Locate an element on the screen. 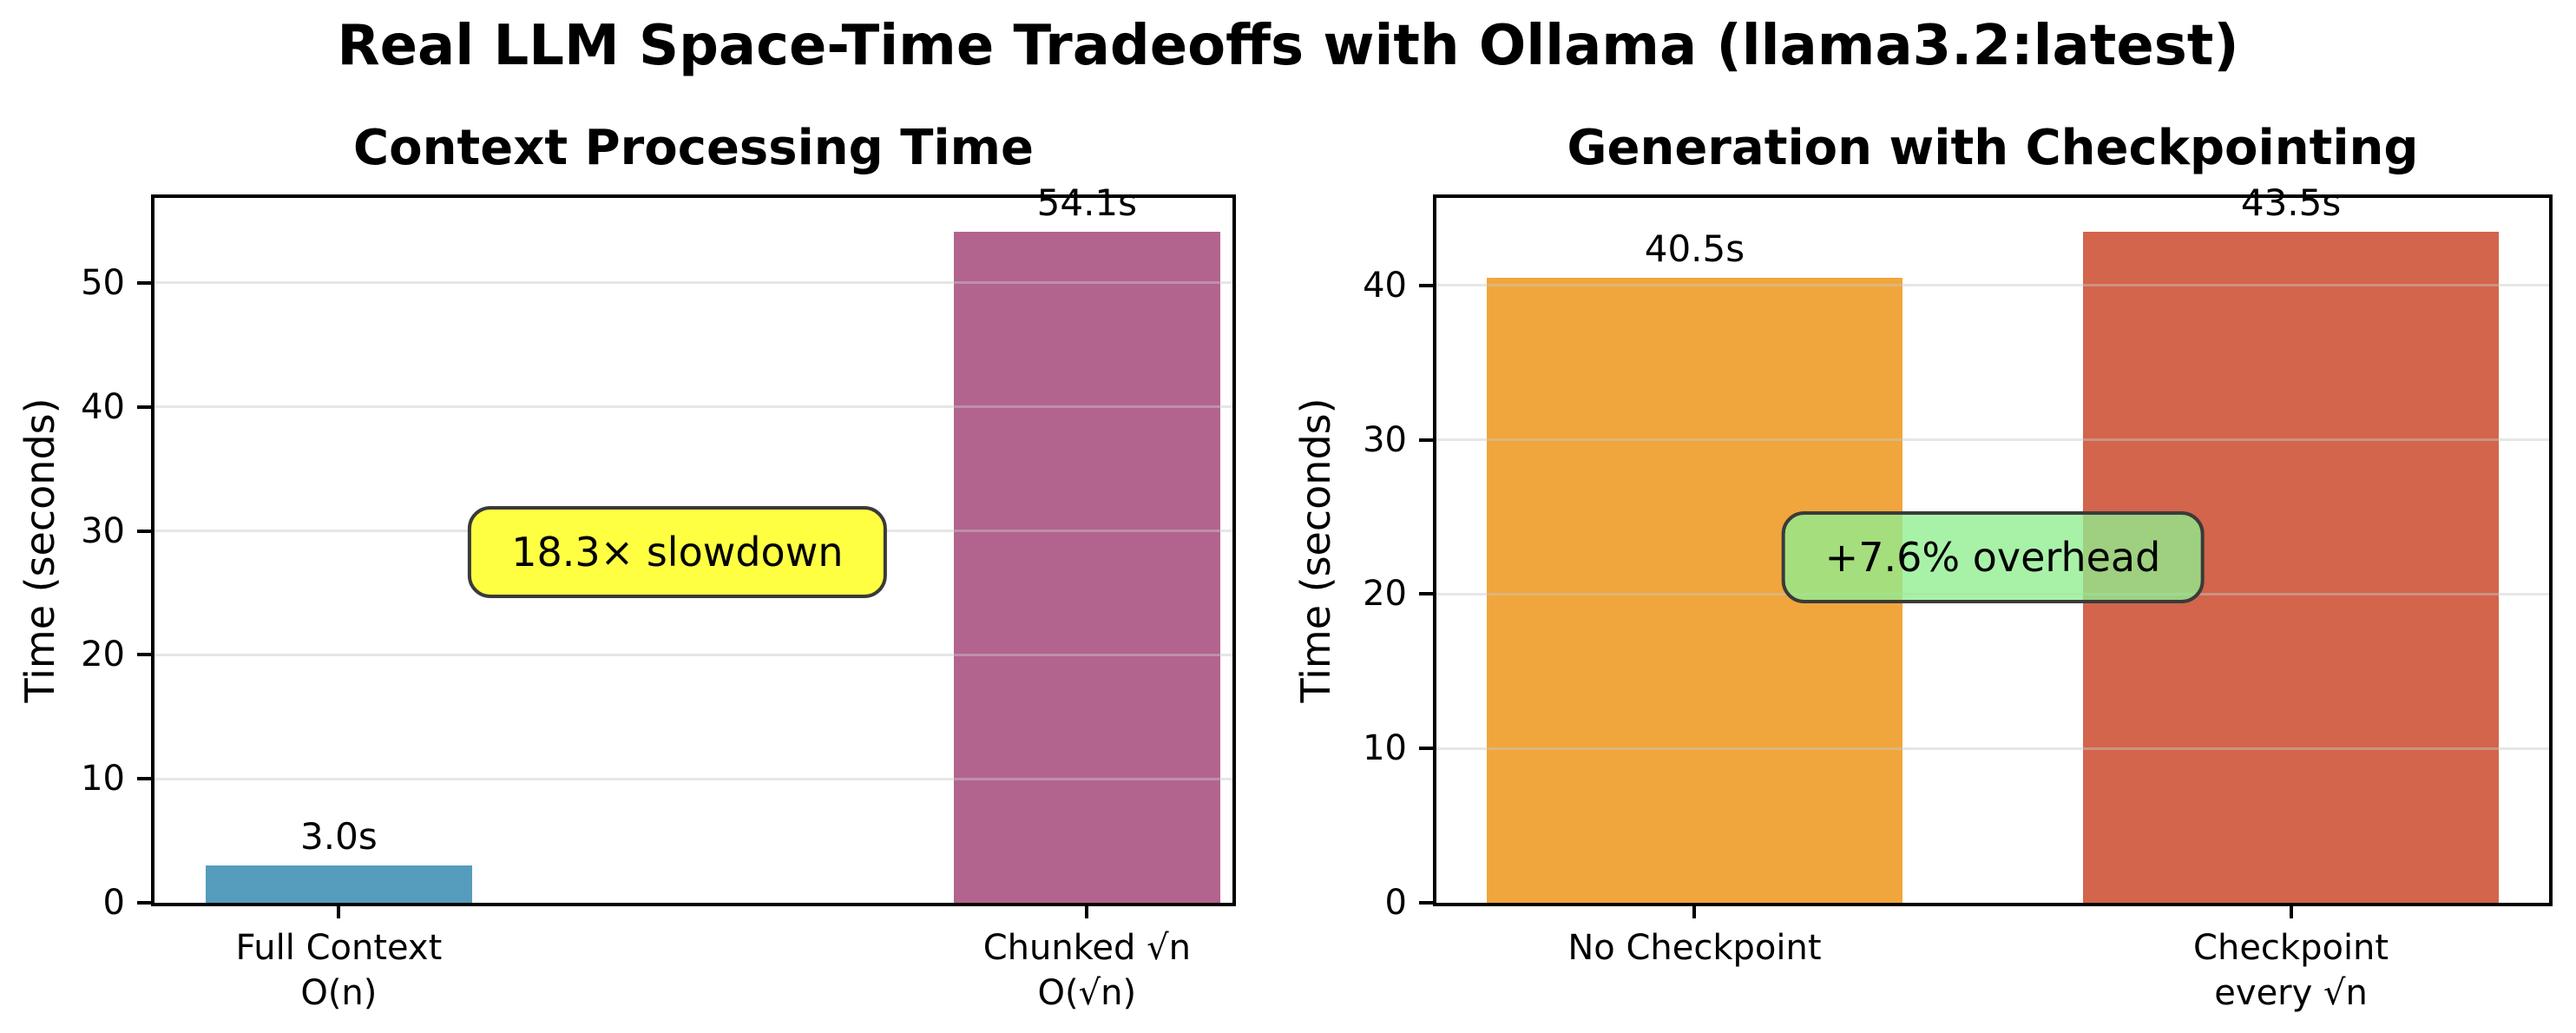  chart-title: Context Processing Time is located at coordinates (693, 148).